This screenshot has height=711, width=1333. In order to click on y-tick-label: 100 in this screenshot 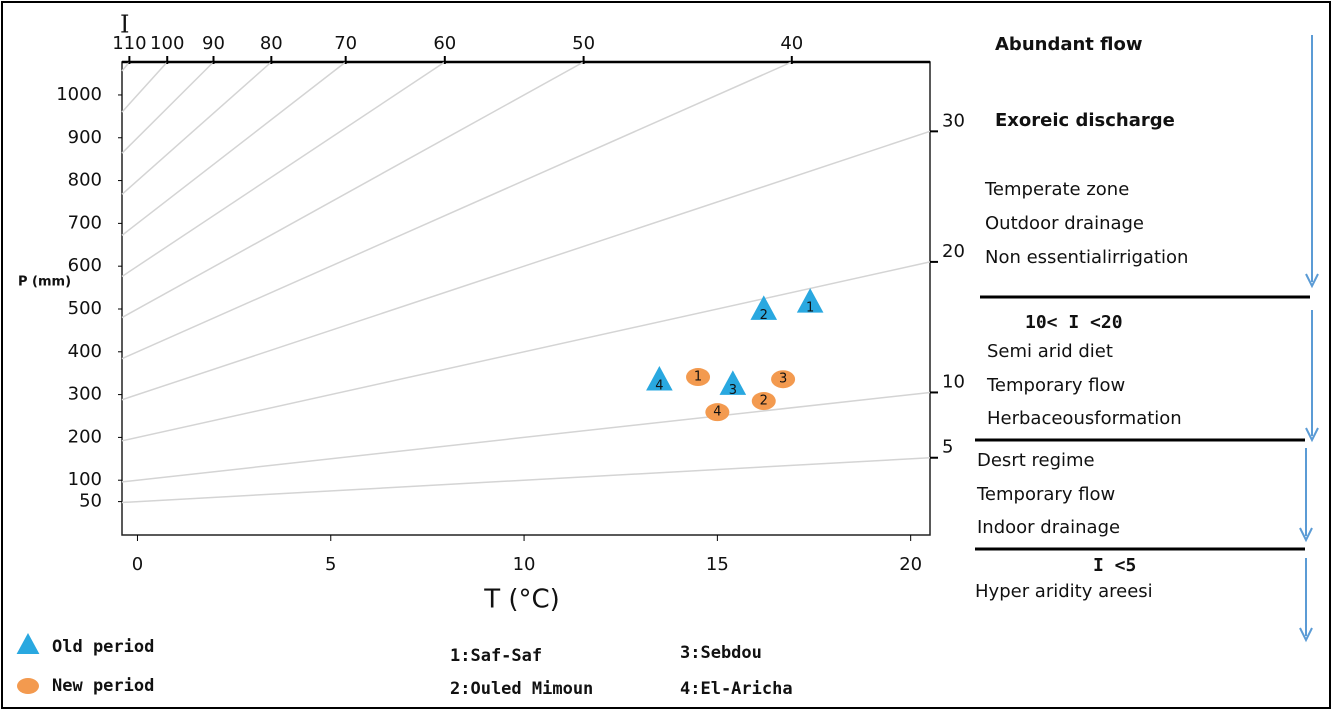, I will do `click(85, 479)`.